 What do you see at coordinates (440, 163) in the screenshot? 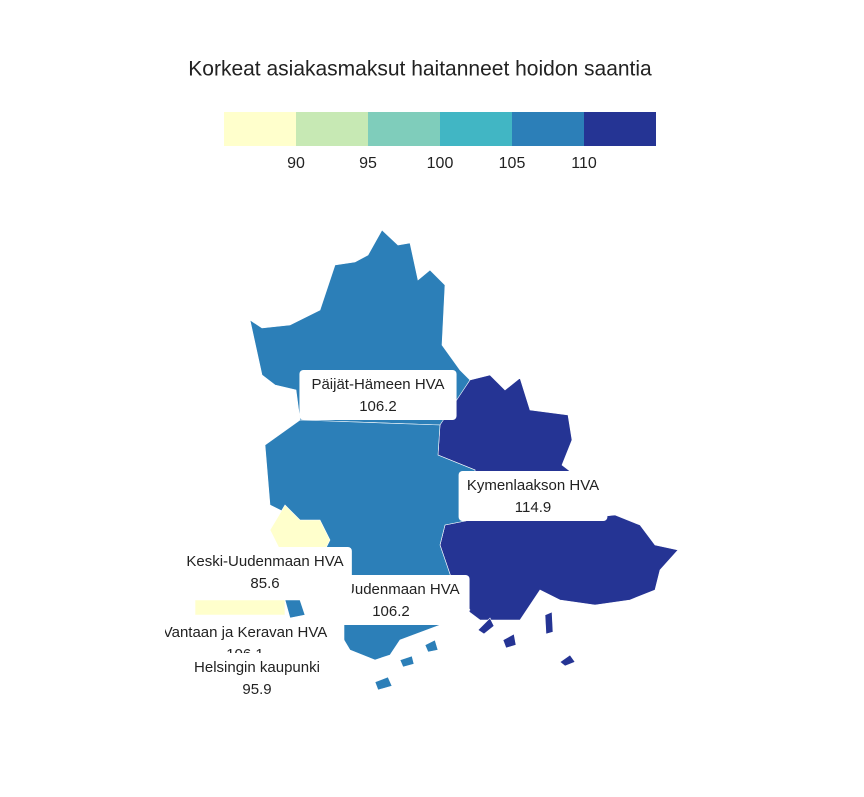
I see `legend-tick-label: 100` at bounding box center [440, 163].